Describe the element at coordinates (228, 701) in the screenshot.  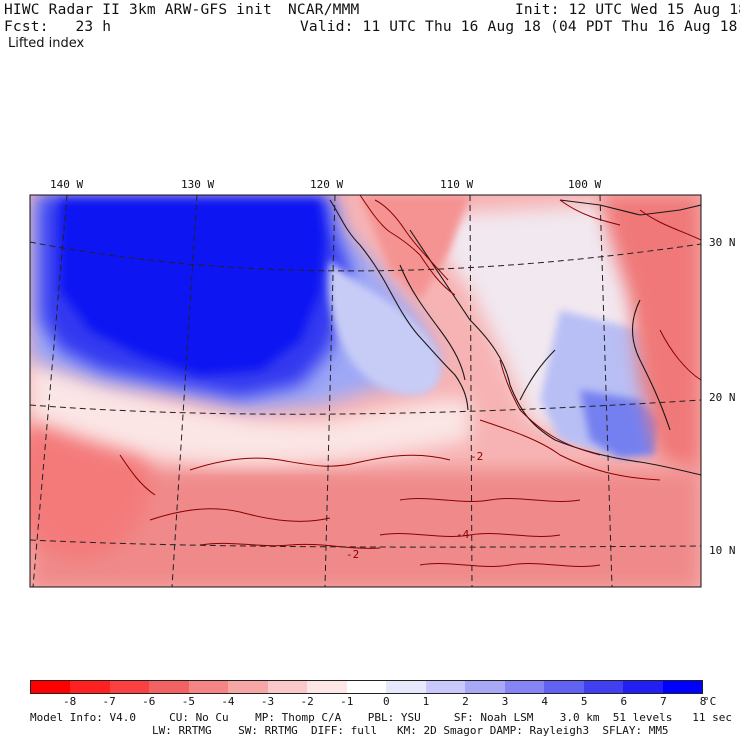
I see `colorbar-tick-label: -4` at that location.